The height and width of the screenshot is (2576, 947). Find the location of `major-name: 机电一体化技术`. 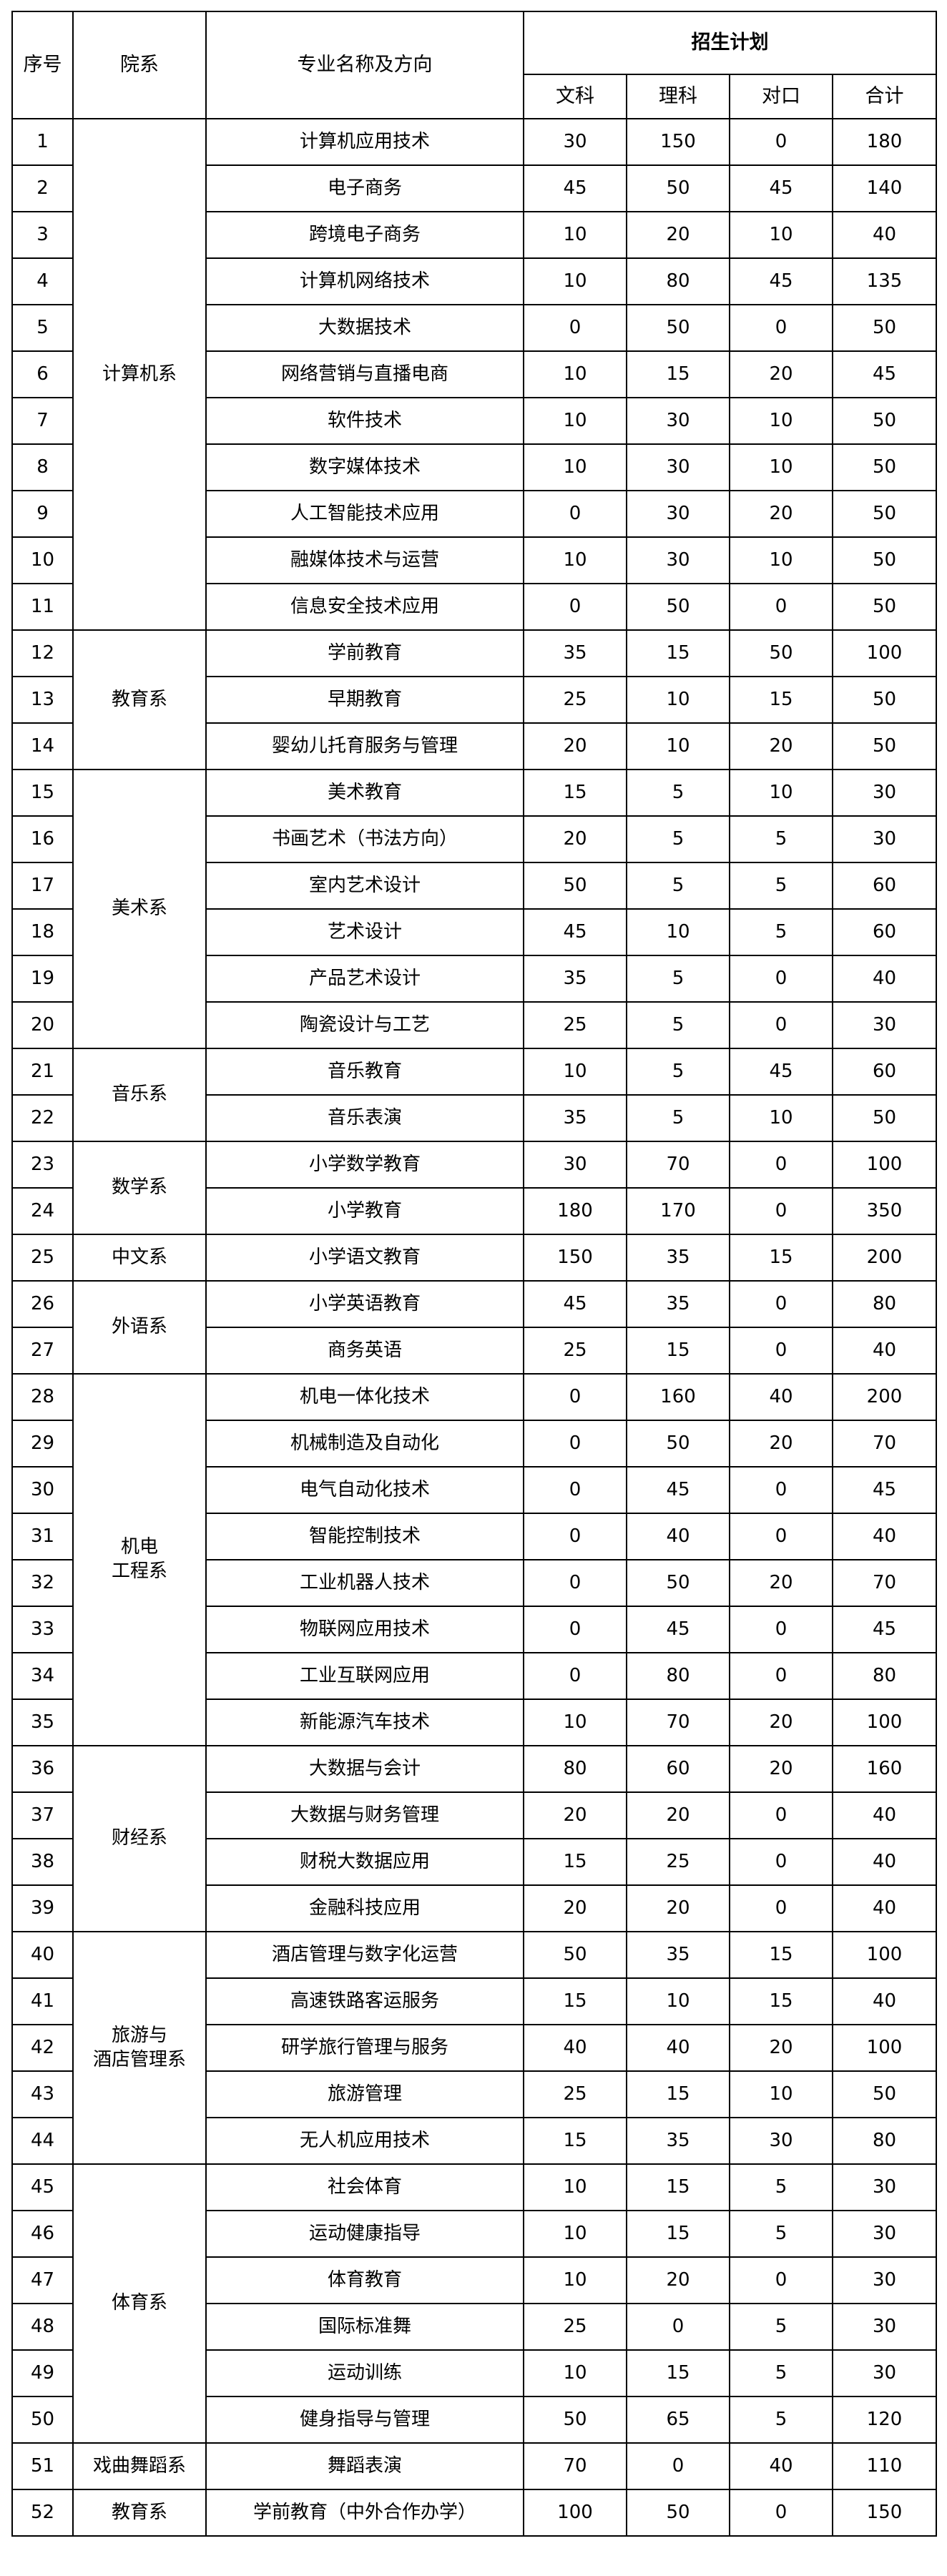

major-name: 机电一体化技术 is located at coordinates (364, 1397).